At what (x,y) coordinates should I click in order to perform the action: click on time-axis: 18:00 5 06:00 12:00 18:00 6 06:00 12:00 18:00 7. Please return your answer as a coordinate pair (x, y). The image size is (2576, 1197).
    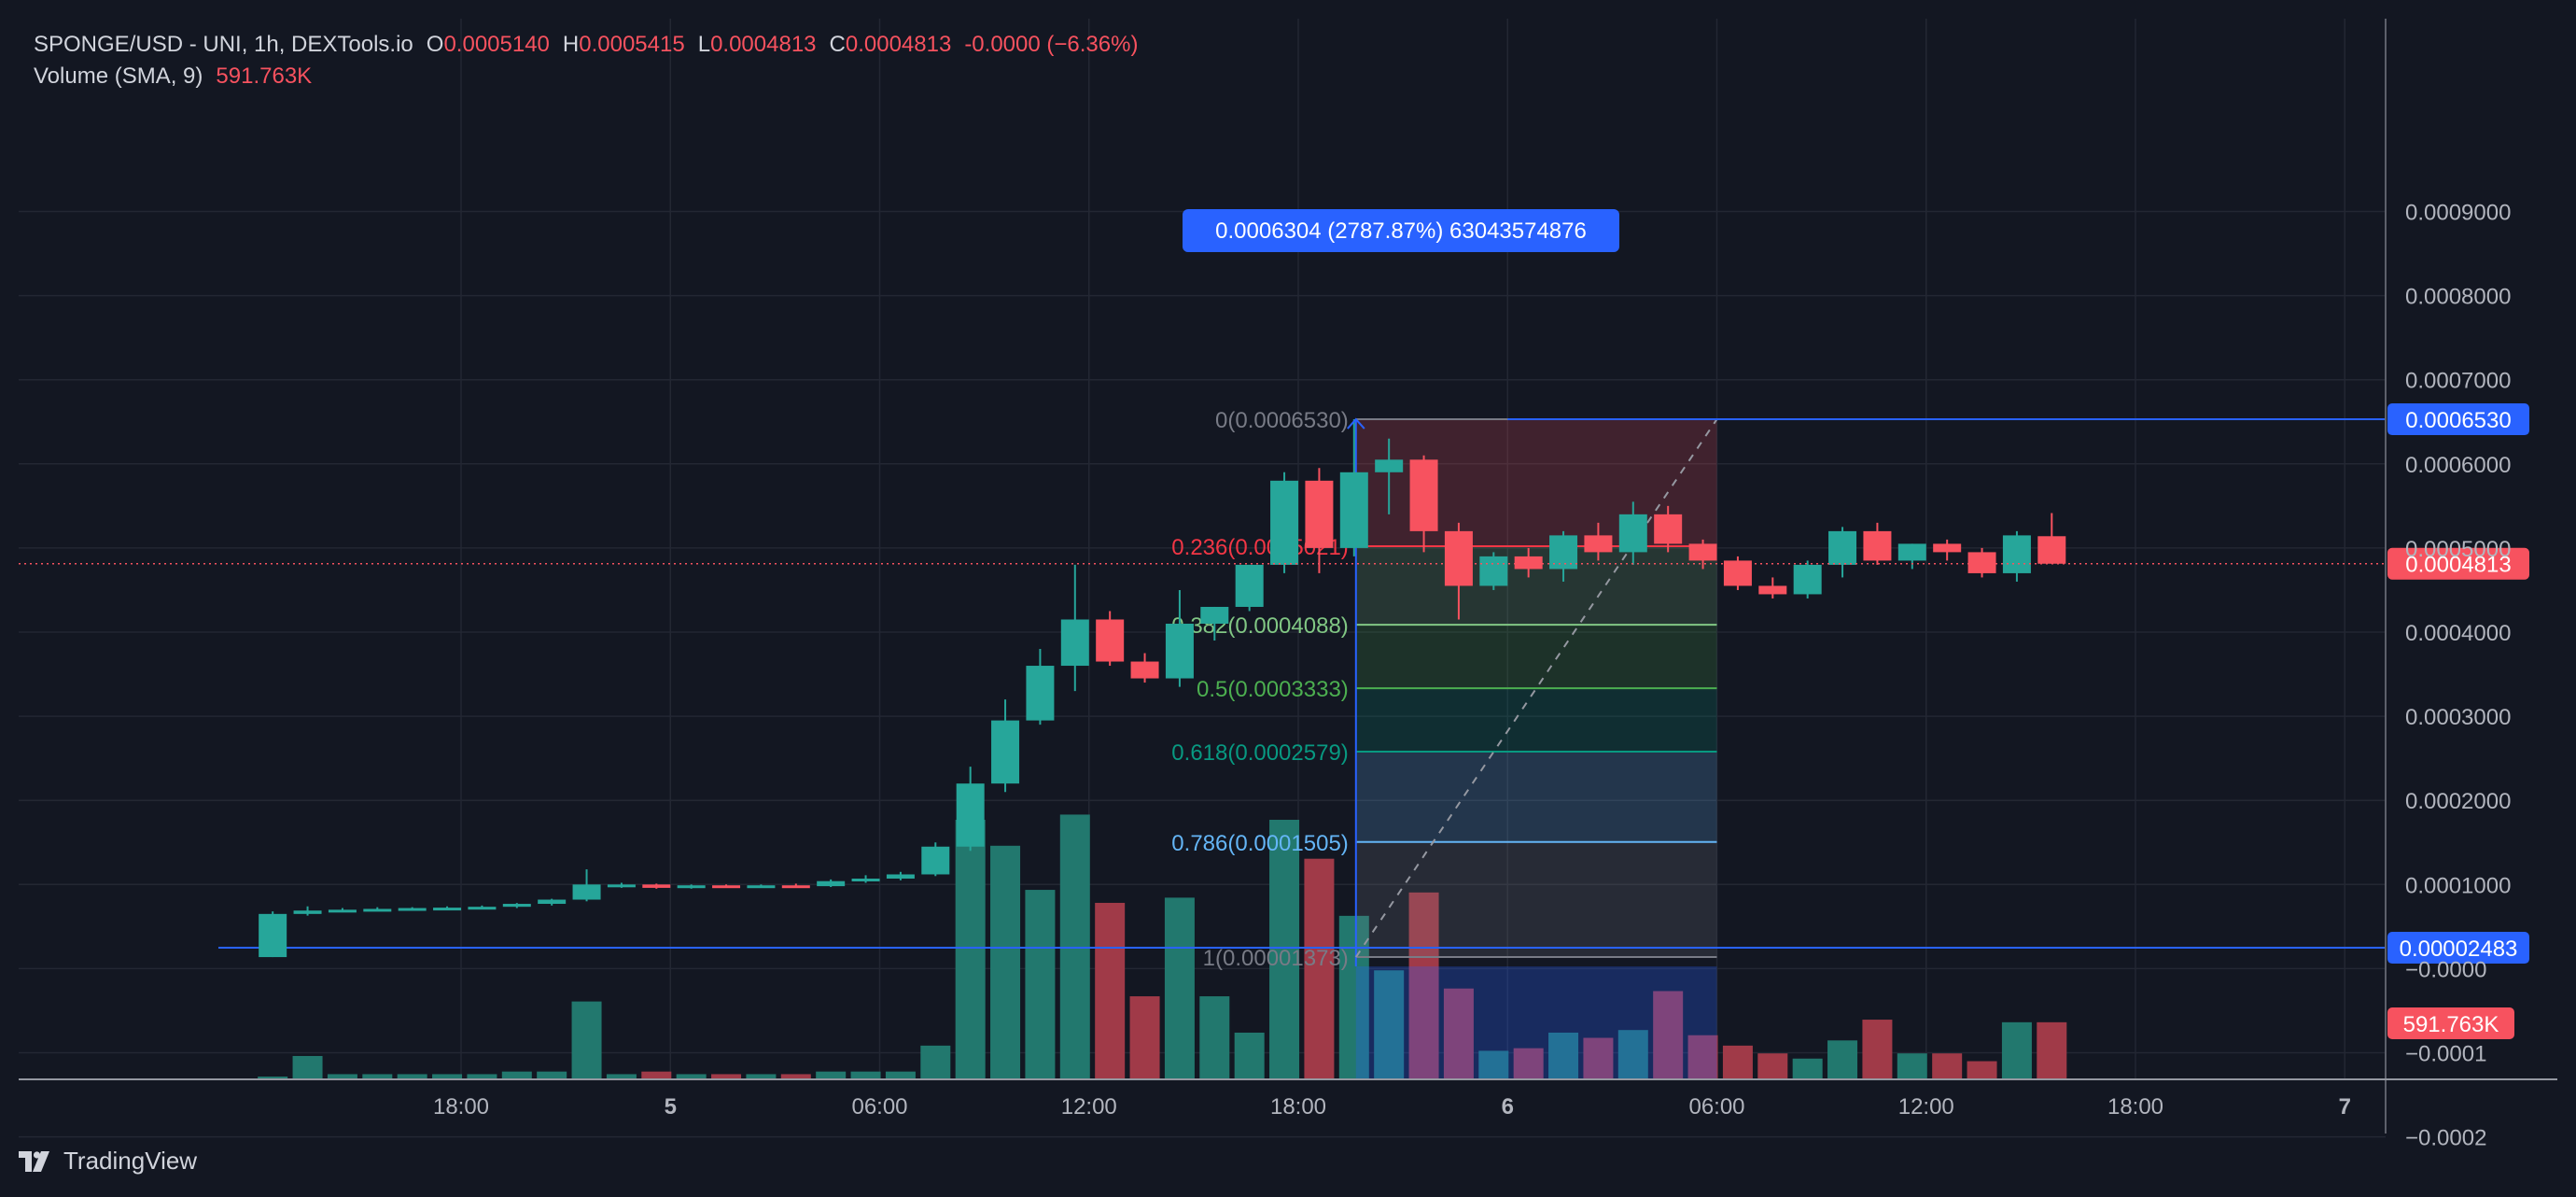
    Looking at the image, I should click on (1288, 1099).